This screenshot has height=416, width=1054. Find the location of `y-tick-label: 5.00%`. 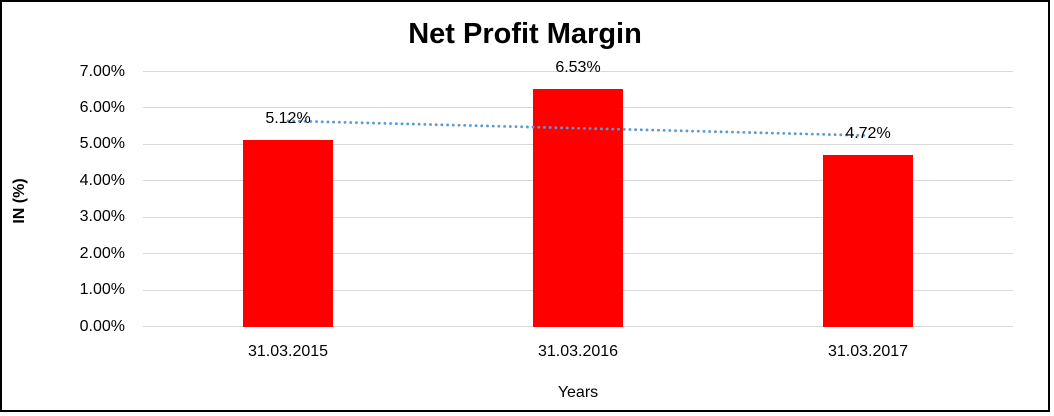

y-tick-label: 5.00% is located at coordinates (102, 144).